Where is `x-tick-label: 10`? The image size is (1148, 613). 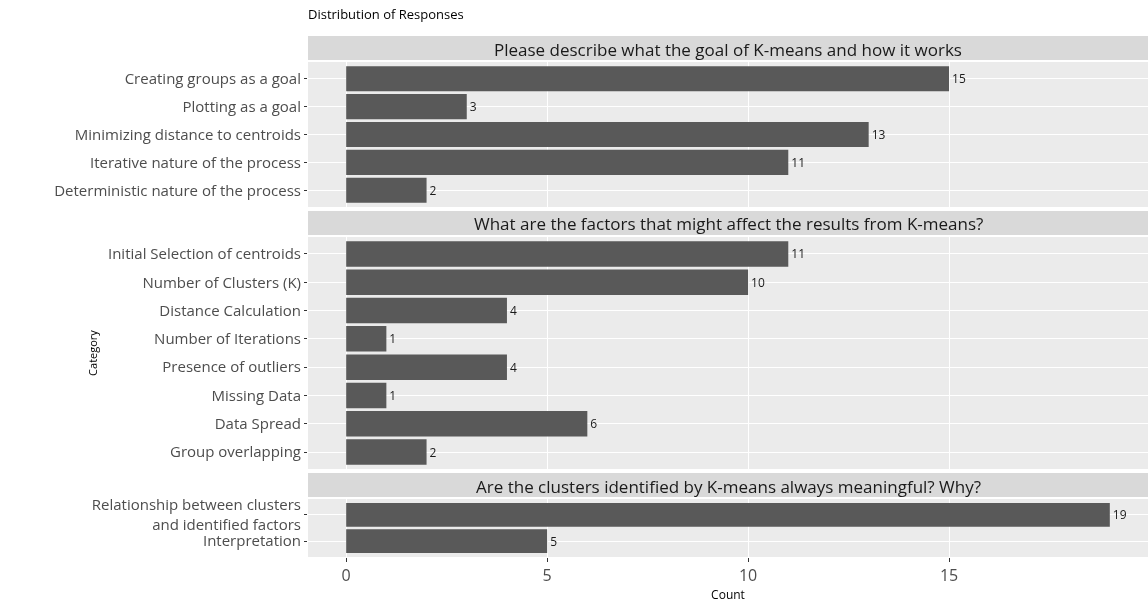 x-tick-label: 10 is located at coordinates (748, 575).